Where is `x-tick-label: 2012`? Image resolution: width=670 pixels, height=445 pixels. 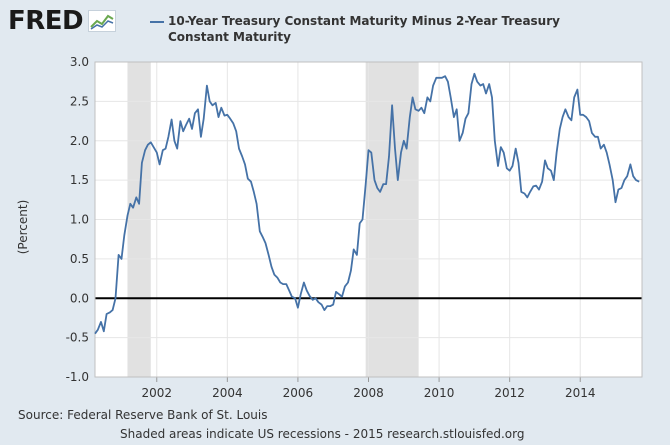 x-tick-label: 2012 is located at coordinates (509, 393).